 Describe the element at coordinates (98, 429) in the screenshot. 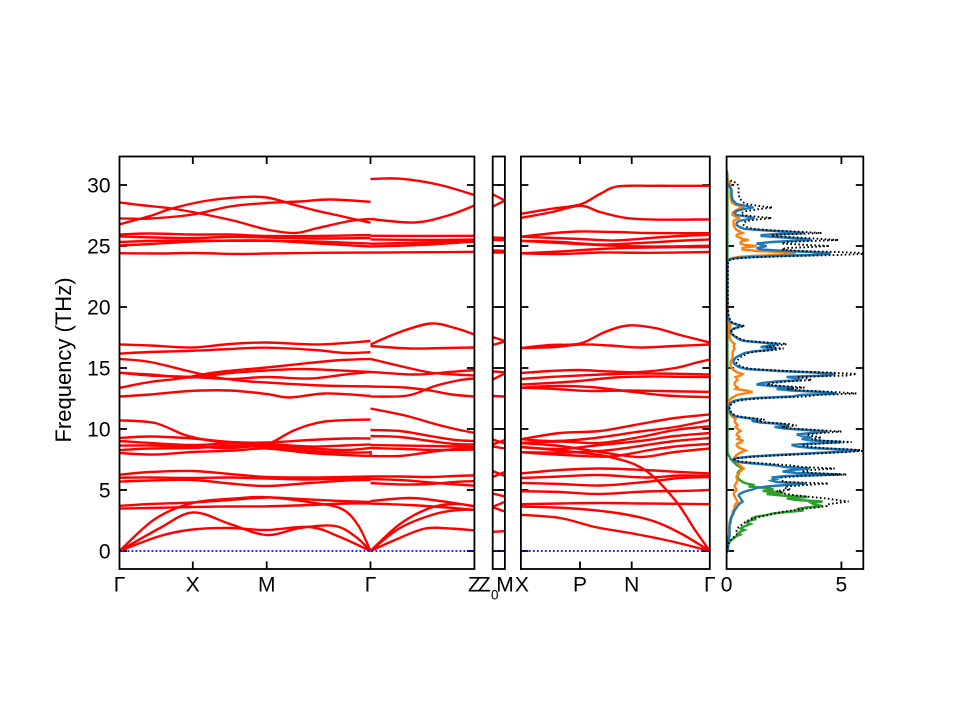

I see `svg-text: 10` at that location.